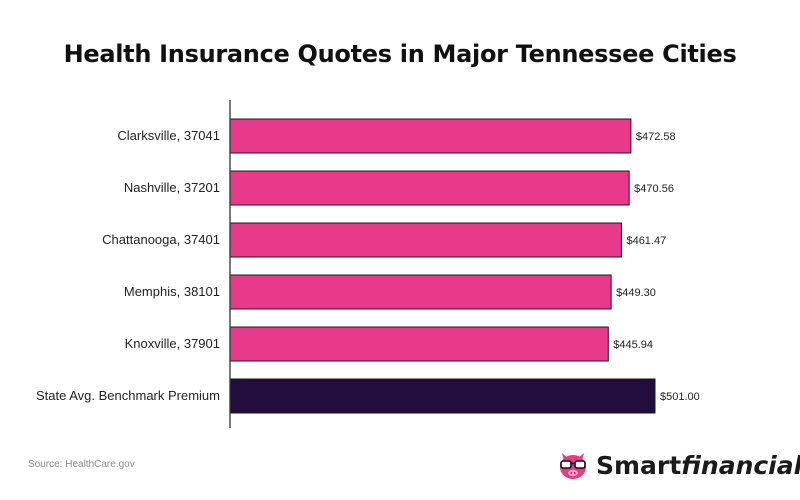 The height and width of the screenshot is (500, 800). I want to click on value-label-4: $445.94, so click(633, 345).